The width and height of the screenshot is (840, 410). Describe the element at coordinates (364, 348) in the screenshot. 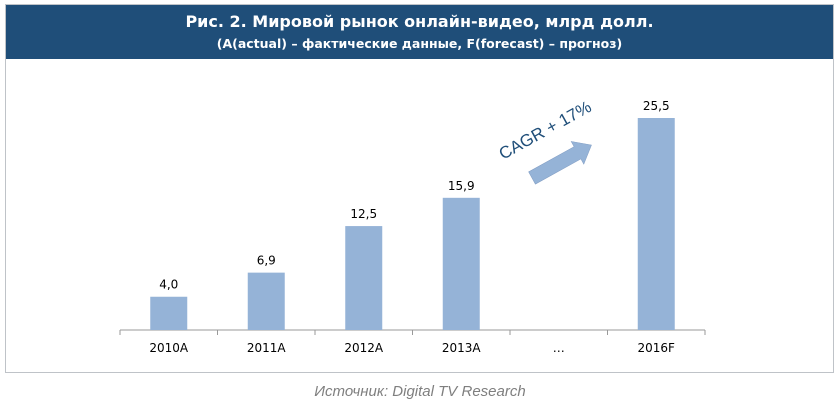

I see `x-tick-label: 2012A` at that location.